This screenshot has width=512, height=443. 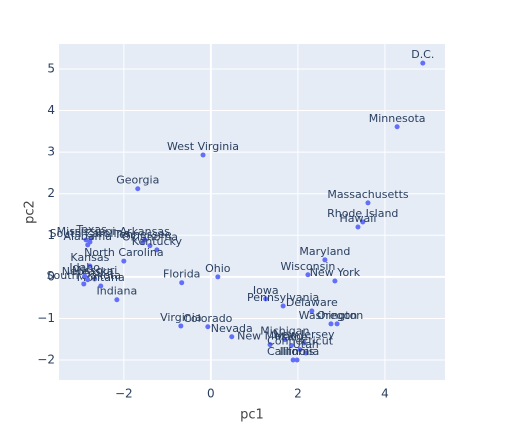 I want to click on point-label: Connecticut, so click(x=300, y=341).